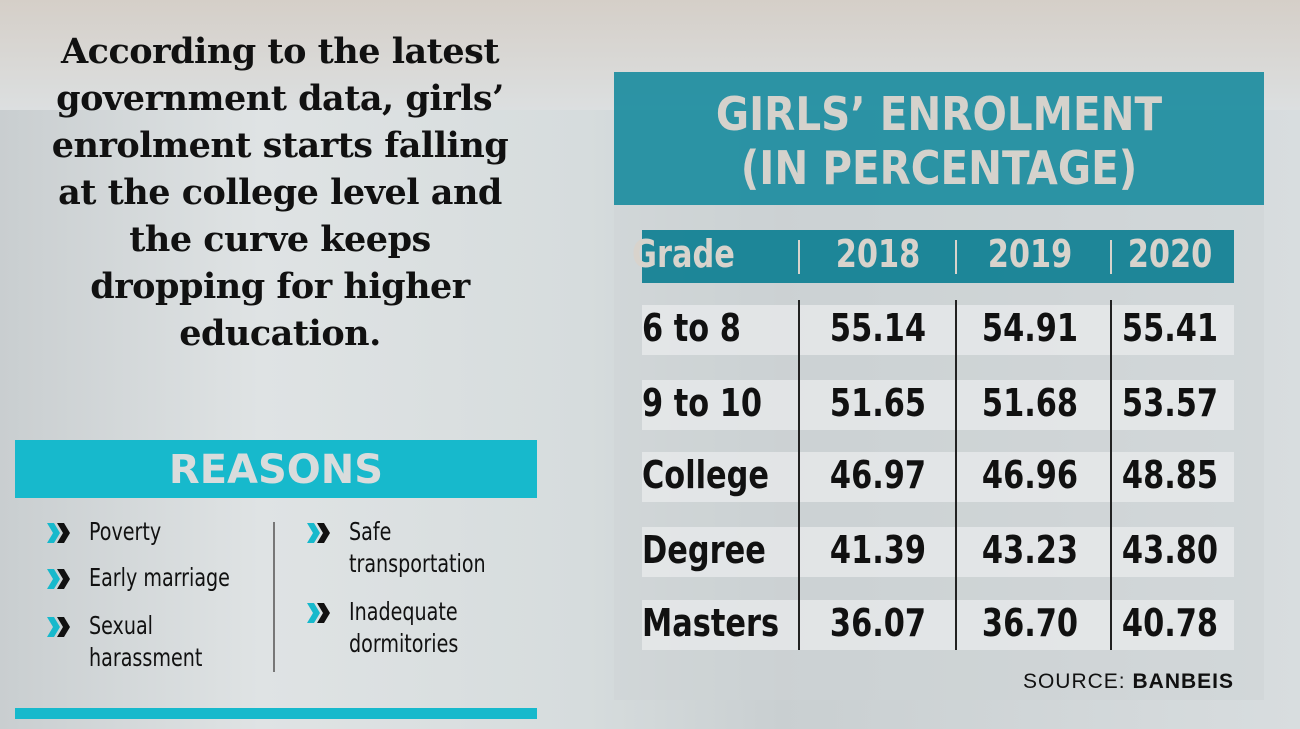  Describe the element at coordinates (1169, 475) in the screenshot. I see `enrolment-value: 48.85` at that location.